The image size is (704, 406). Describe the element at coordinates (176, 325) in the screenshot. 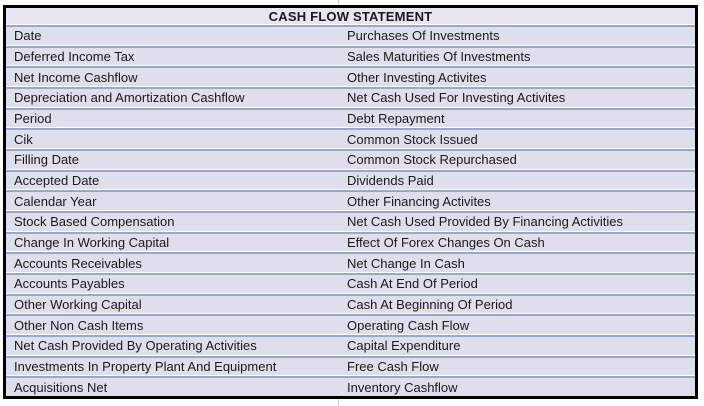

I see `table-cell-left: Other Non Cash Items` at that location.